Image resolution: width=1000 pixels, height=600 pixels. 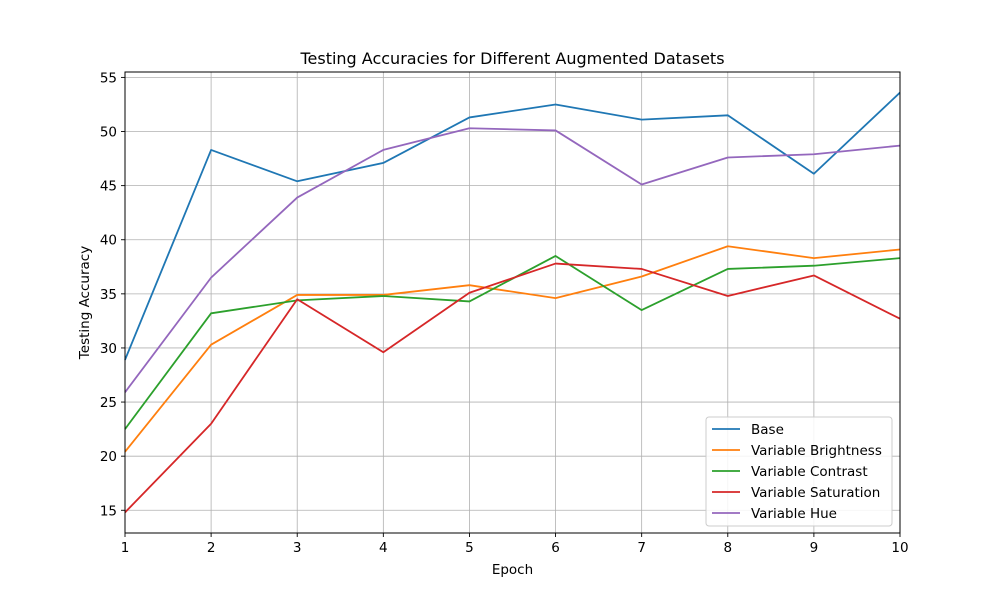 I want to click on legend-label: Variable Hue, so click(x=794, y=514).